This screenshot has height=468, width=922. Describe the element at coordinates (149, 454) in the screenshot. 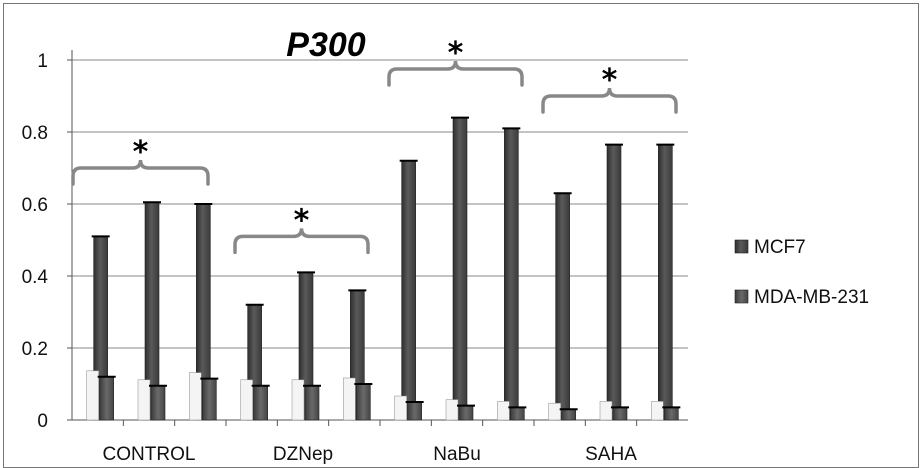

I see `x-group-label: CONTROL` at that location.